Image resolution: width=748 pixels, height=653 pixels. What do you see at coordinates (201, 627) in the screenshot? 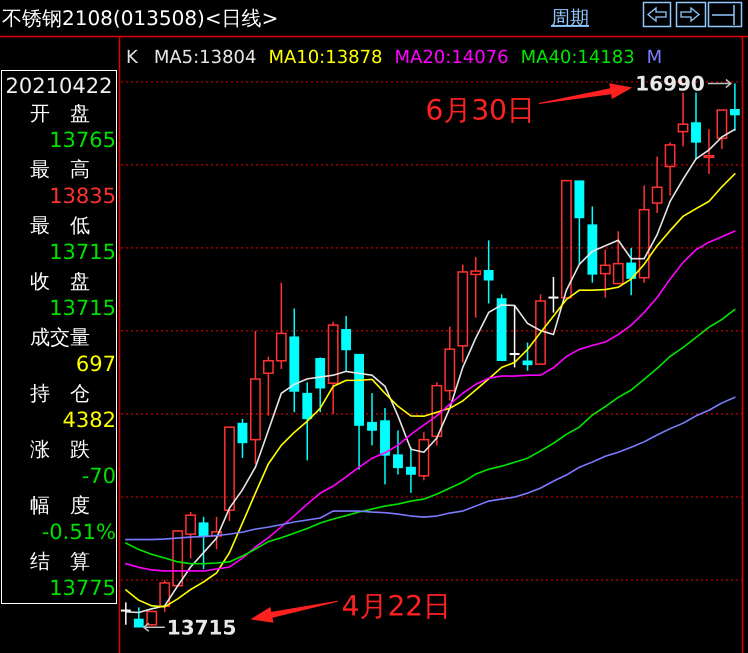
I see `annotation: 13715` at bounding box center [201, 627].